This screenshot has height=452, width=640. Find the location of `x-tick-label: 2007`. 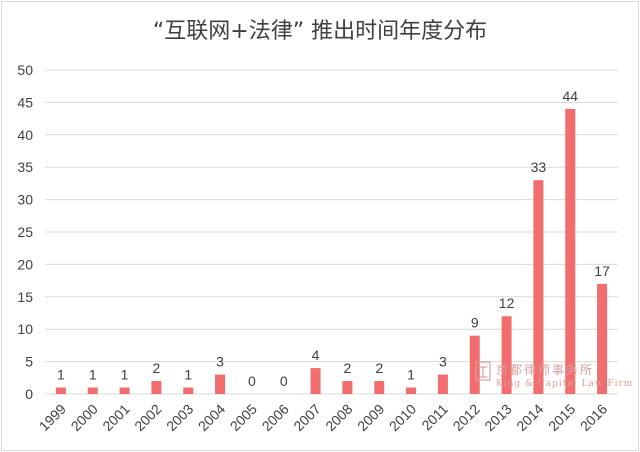

x-tick-label: 2007 is located at coordinates (306, 417).